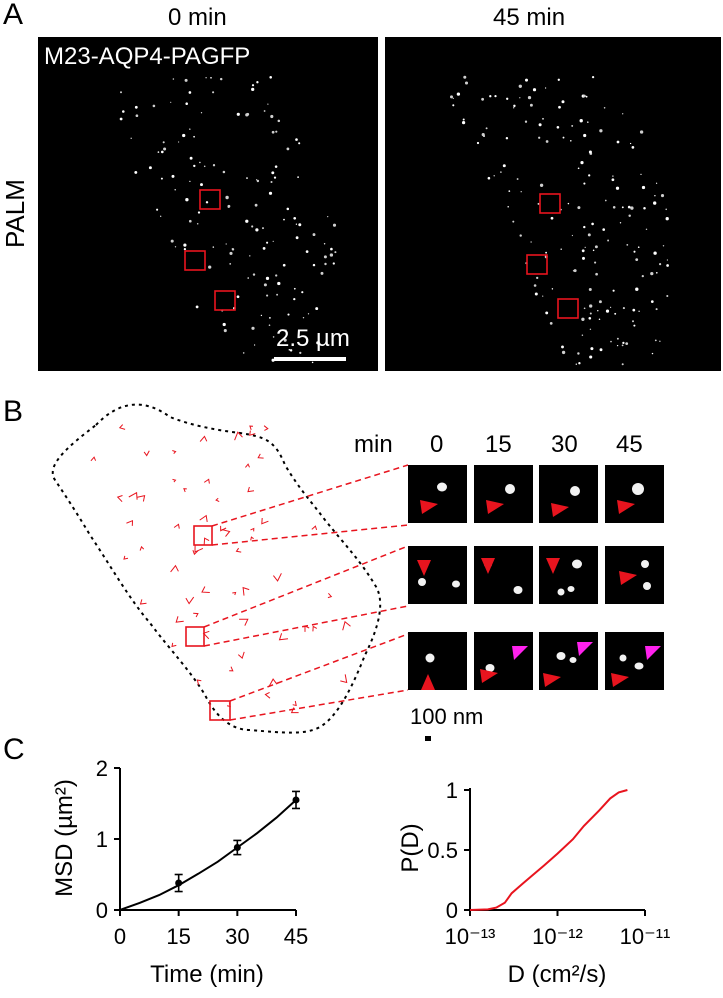 Image resolution: width=723 pixels, height=998 pixels. Describe the element at coordinates (557, 974) in the screenshot. I see `pd-x-label: D (cm²/s)` at that location.